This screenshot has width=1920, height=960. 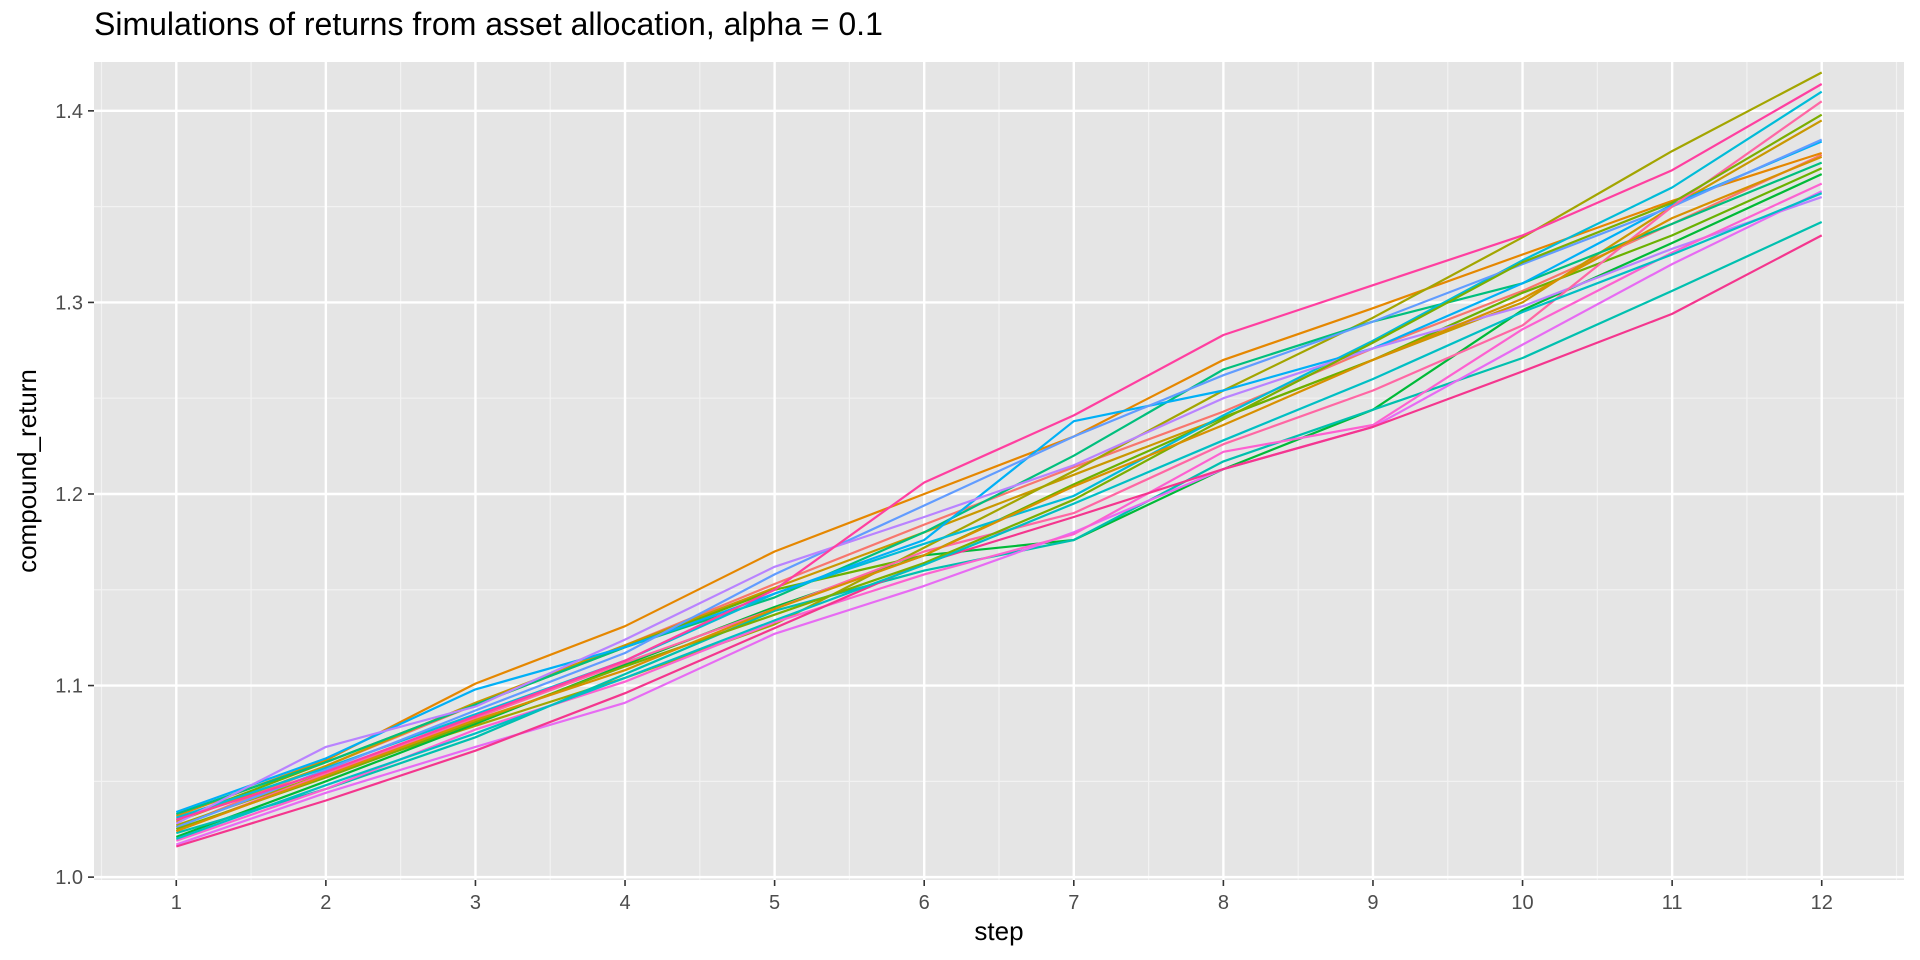 I want to click on x-tick-label: 5, so click(x=774, y=903).